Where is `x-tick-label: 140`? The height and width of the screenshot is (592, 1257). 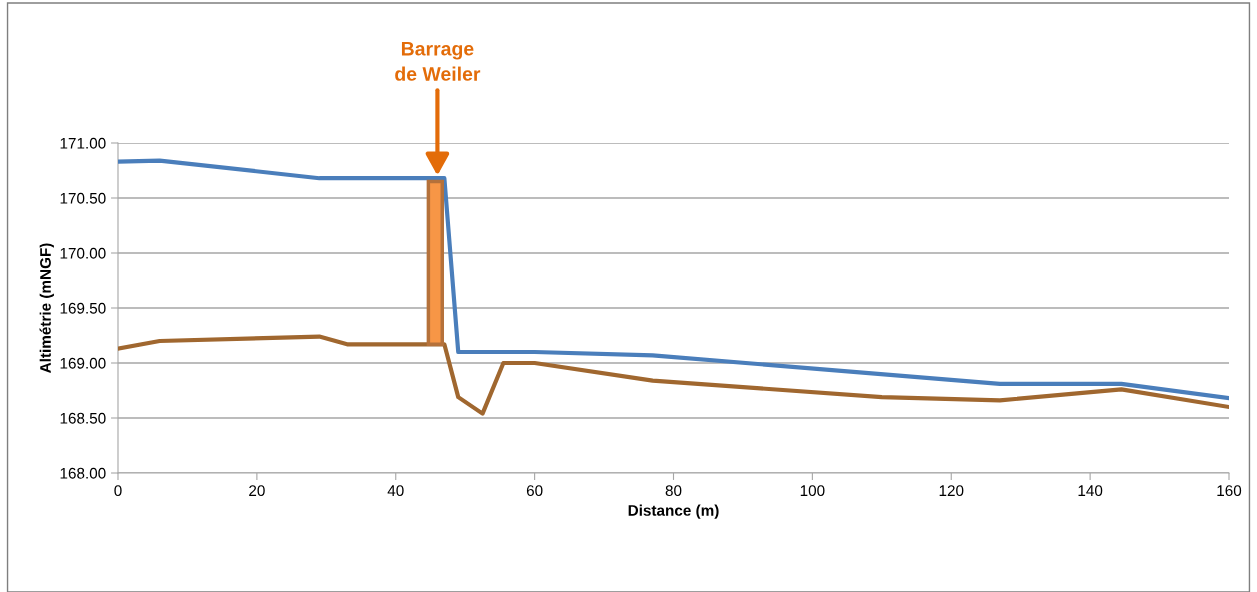
x-tick-label: 140 is located at coordinates (1090, 491).